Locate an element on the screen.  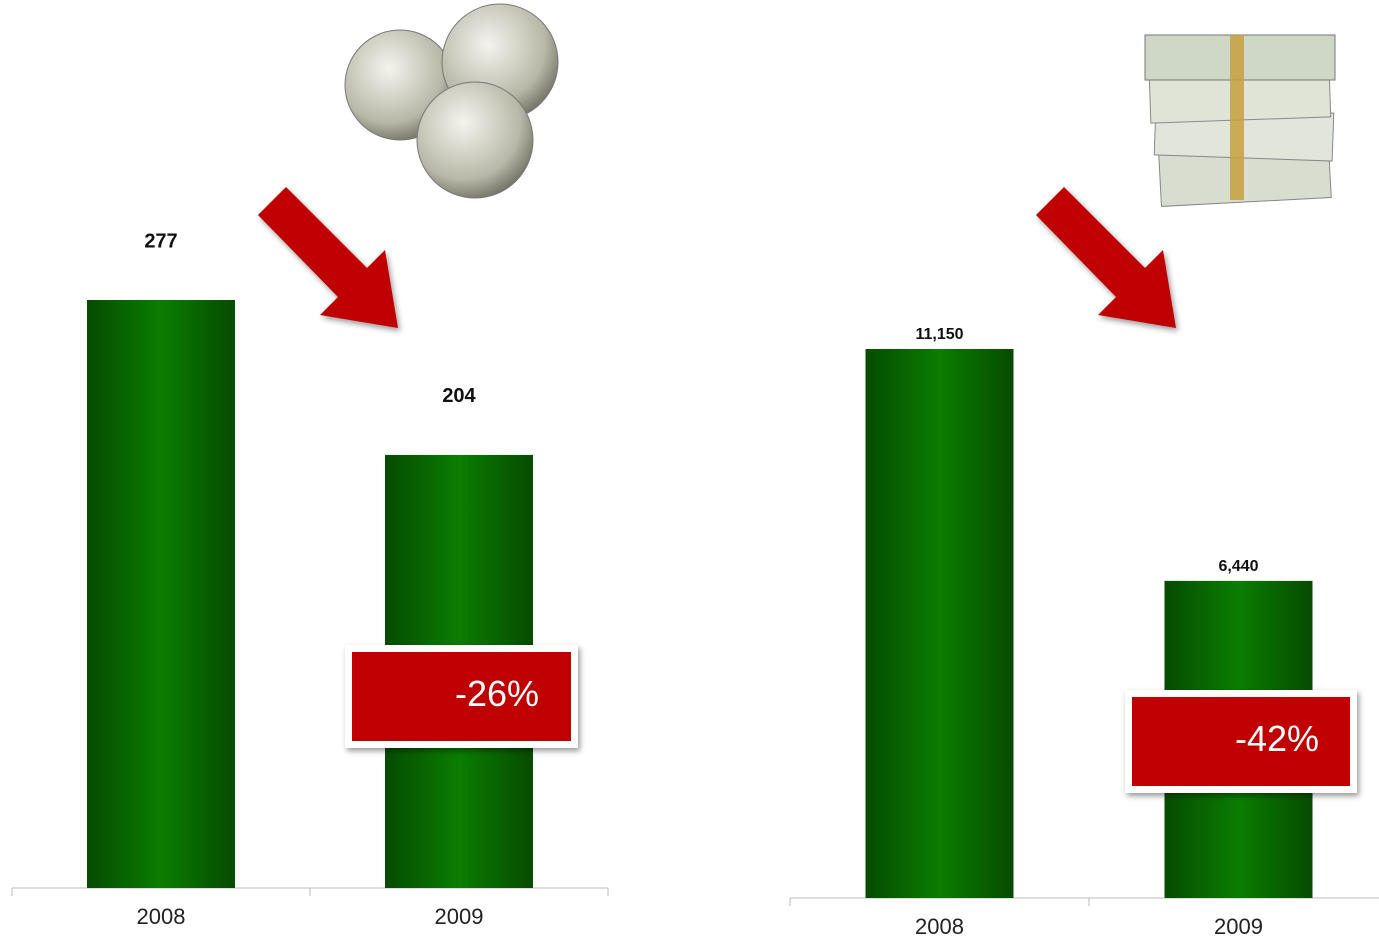
value-label: 204 is located at coordinates (459, 396).